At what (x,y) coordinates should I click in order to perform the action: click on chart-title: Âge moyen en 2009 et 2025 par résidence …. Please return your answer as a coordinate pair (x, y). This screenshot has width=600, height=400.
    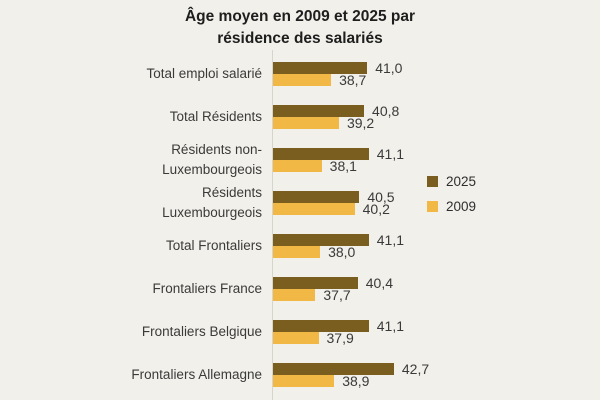
    Looking at the image, I should click on (300, 28).